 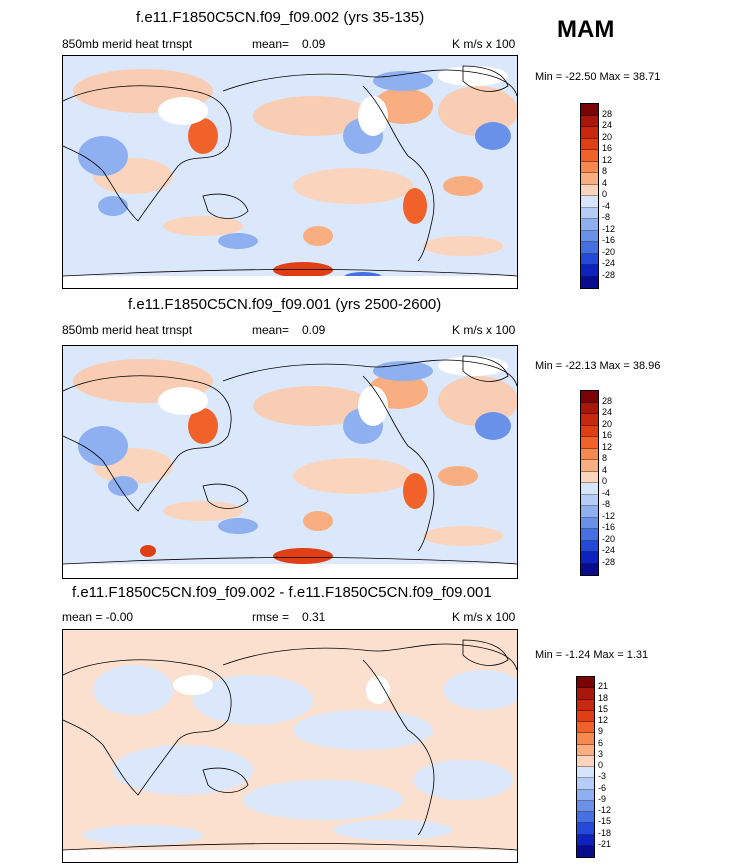 What do you see at coordinates (607, 148) in the screenshot?
I see `colorbar-tick-label: 16` at bounding box center [607, 148].